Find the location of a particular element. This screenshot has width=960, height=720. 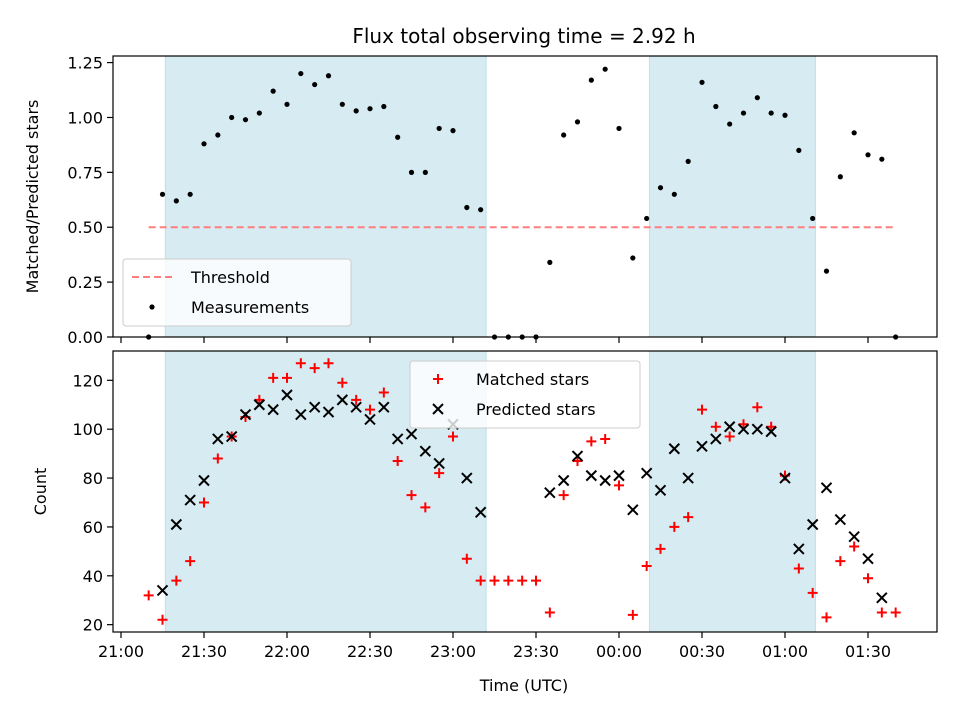

y-tick-label: 80 is located at coordinates (93, 478).